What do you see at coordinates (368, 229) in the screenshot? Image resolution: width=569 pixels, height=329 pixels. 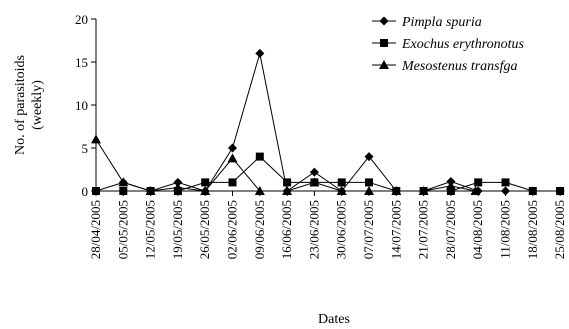 I see `x-tick-label: 07/07/2005` at bounding box center [368, 229].